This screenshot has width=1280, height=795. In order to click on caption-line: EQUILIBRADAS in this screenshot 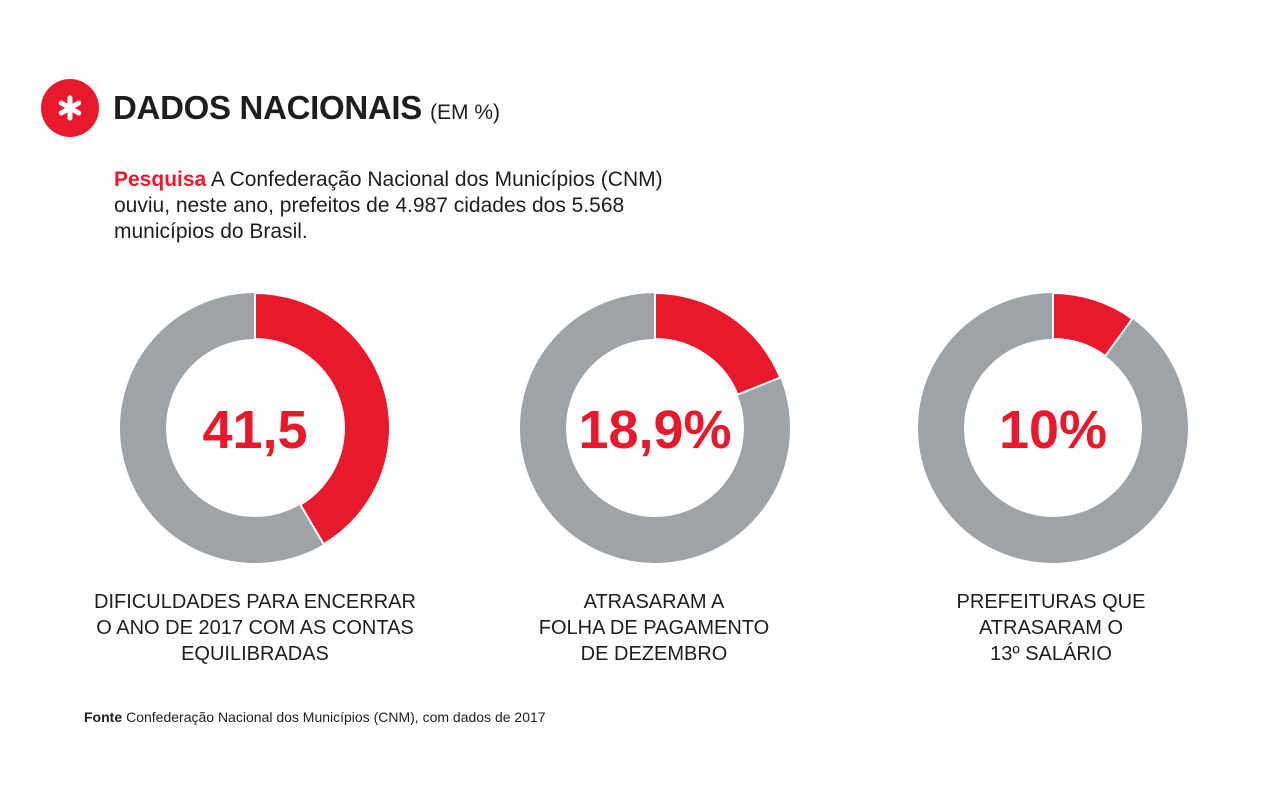, I will do `click(255, 654)`.